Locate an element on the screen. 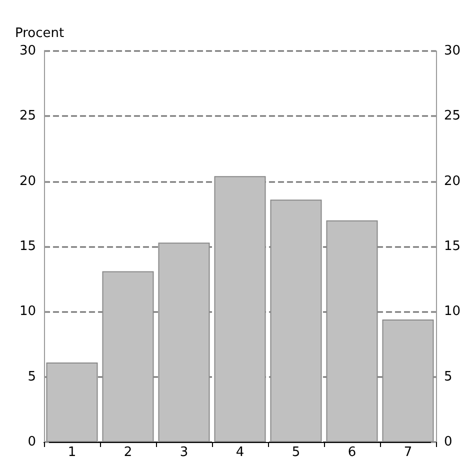 This screenshot has height=461, width=472. y-tick-label: 0 is located at coordinates (32, 442).